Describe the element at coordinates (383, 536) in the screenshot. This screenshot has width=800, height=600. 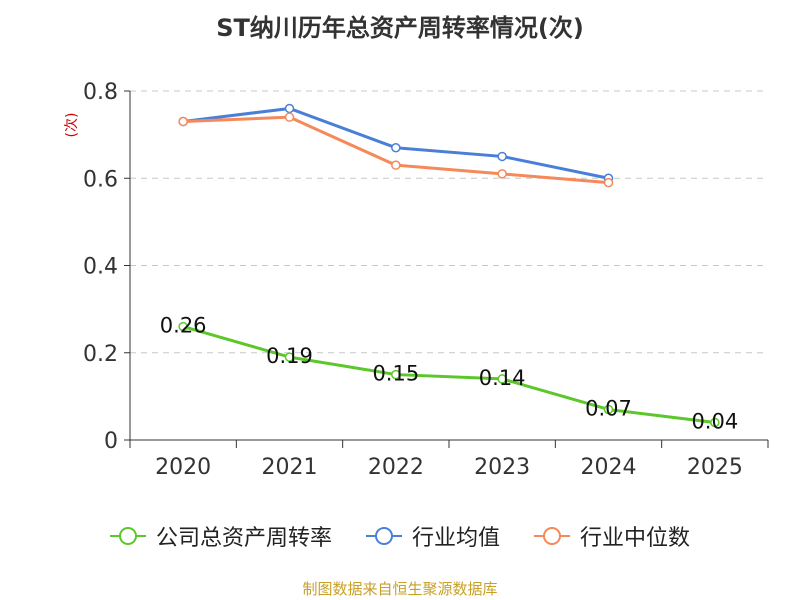
I see `legend-swatch-industry-mean` at that location.